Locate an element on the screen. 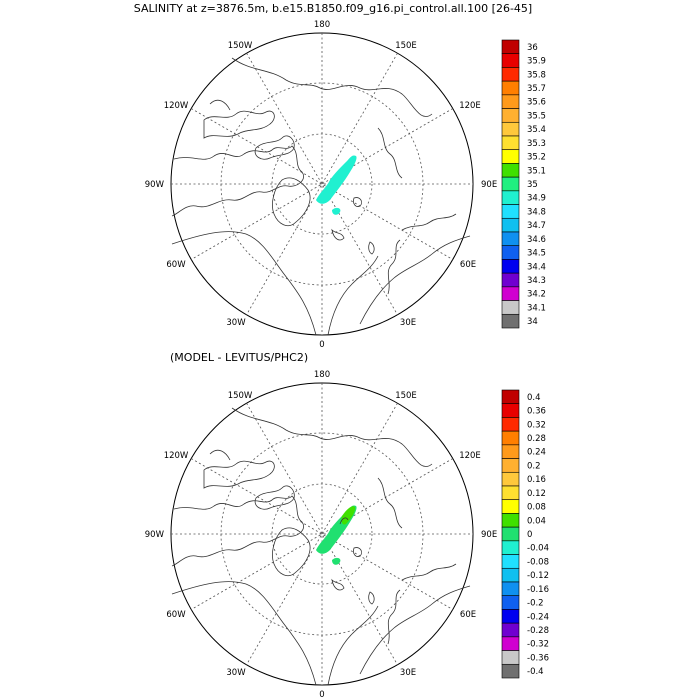  bottom-colorbar-label: -0.28 is located at coordinates (538, 631).